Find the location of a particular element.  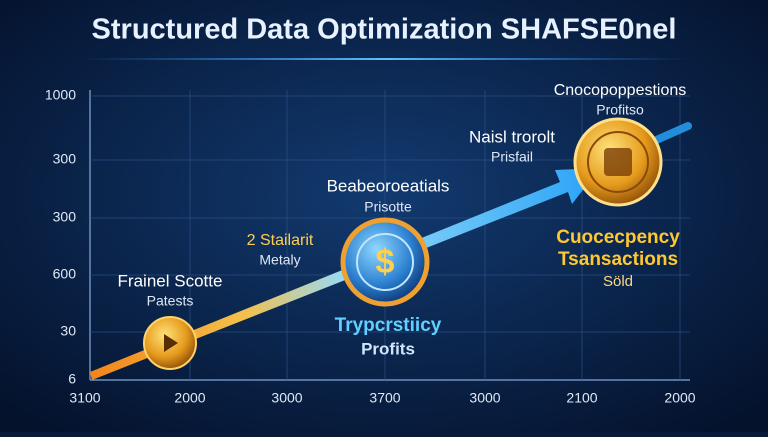

x-axis-label: 3700 is located at coordinates (384, 398).